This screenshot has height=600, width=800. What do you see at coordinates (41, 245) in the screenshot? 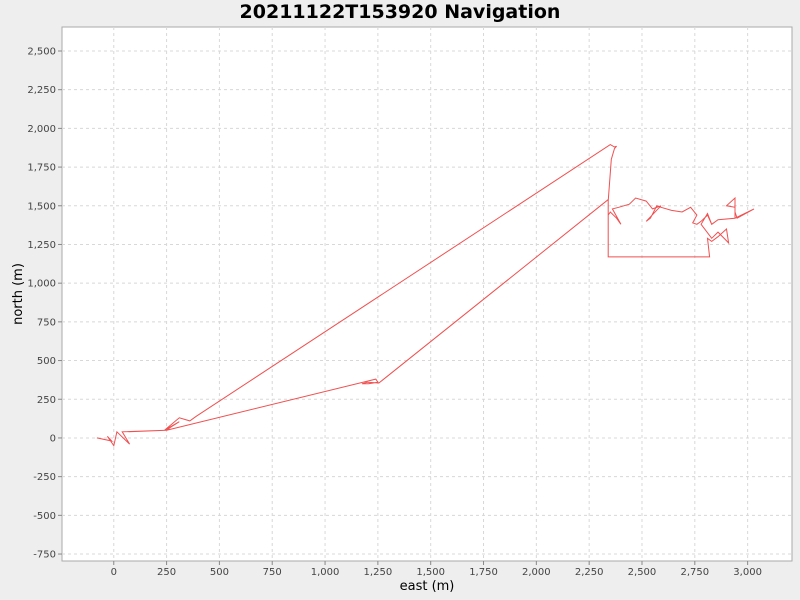
I see `y-tick-label: 1,250` at bounding box center [41, 245].